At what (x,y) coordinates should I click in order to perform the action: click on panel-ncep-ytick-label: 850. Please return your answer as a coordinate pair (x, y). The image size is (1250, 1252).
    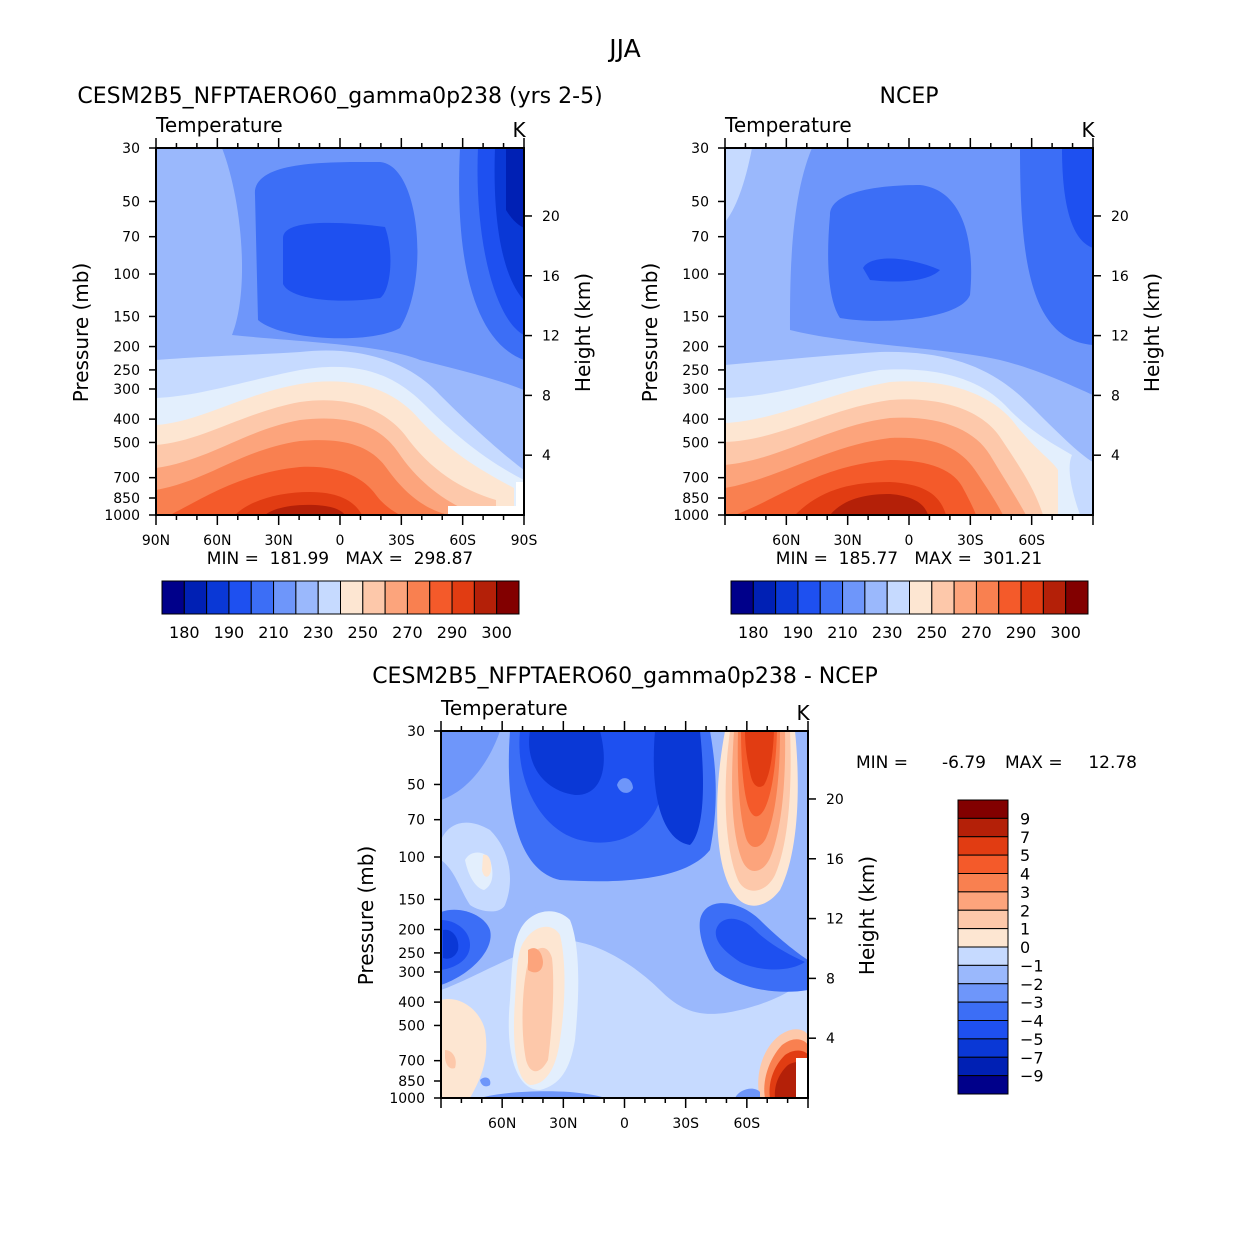
    Looking at the image, I should click on (695, 499).